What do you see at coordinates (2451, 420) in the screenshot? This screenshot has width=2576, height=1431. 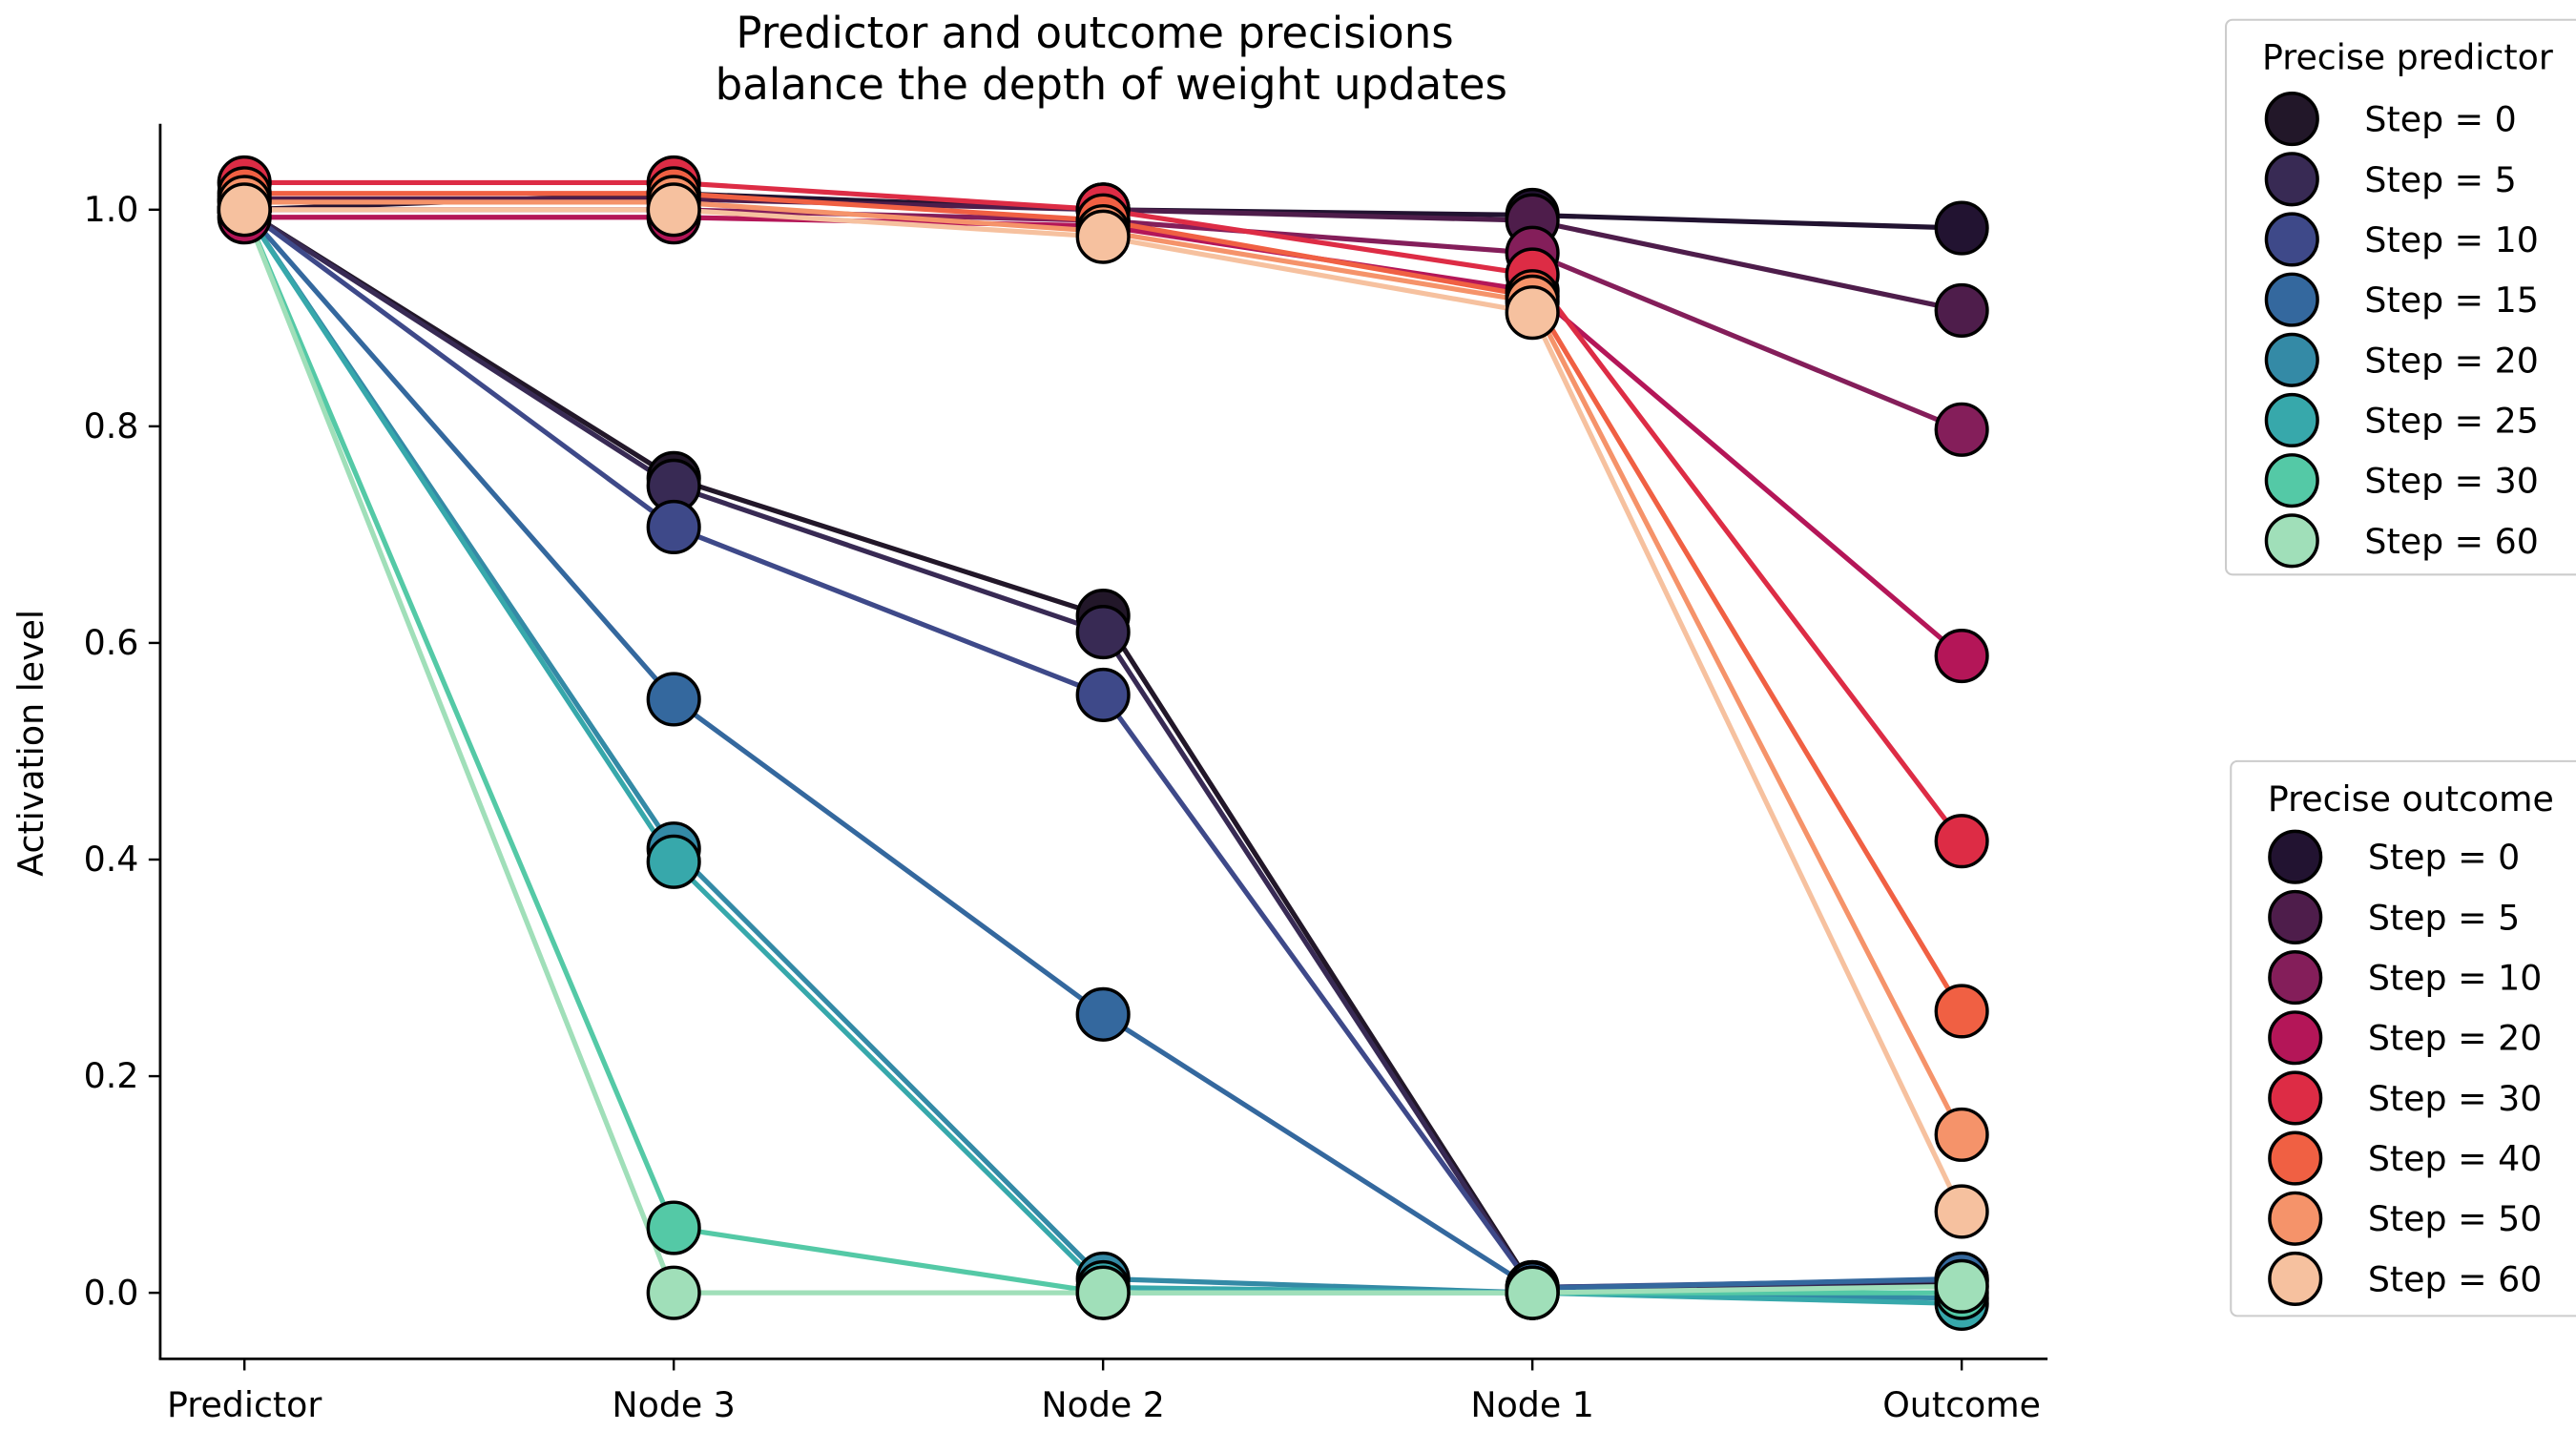 I see `legend-label: Step = 25` at bounding box center [2451, 420].